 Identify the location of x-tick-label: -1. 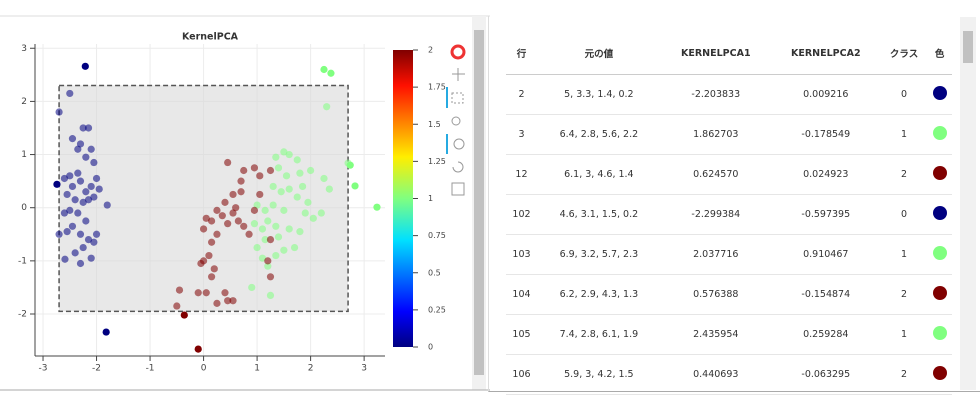
(150, 369).